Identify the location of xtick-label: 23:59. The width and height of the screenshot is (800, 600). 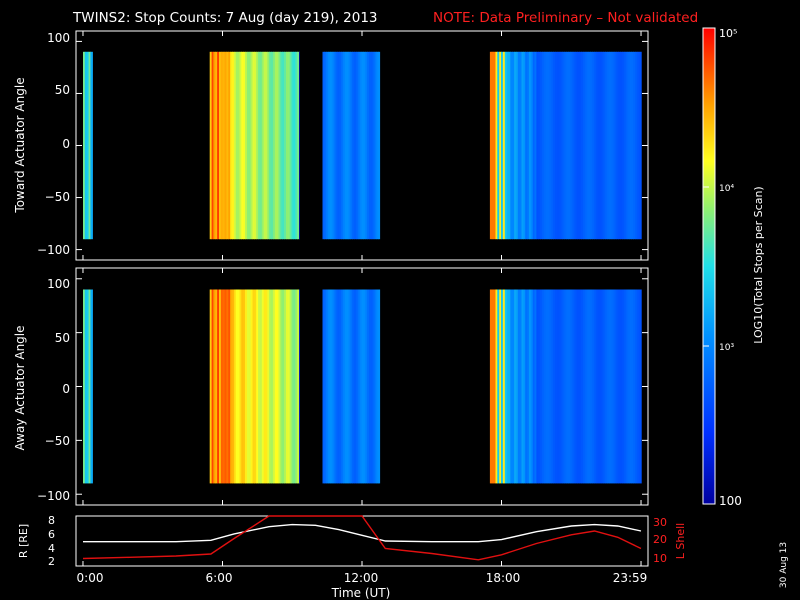
(630, 578).